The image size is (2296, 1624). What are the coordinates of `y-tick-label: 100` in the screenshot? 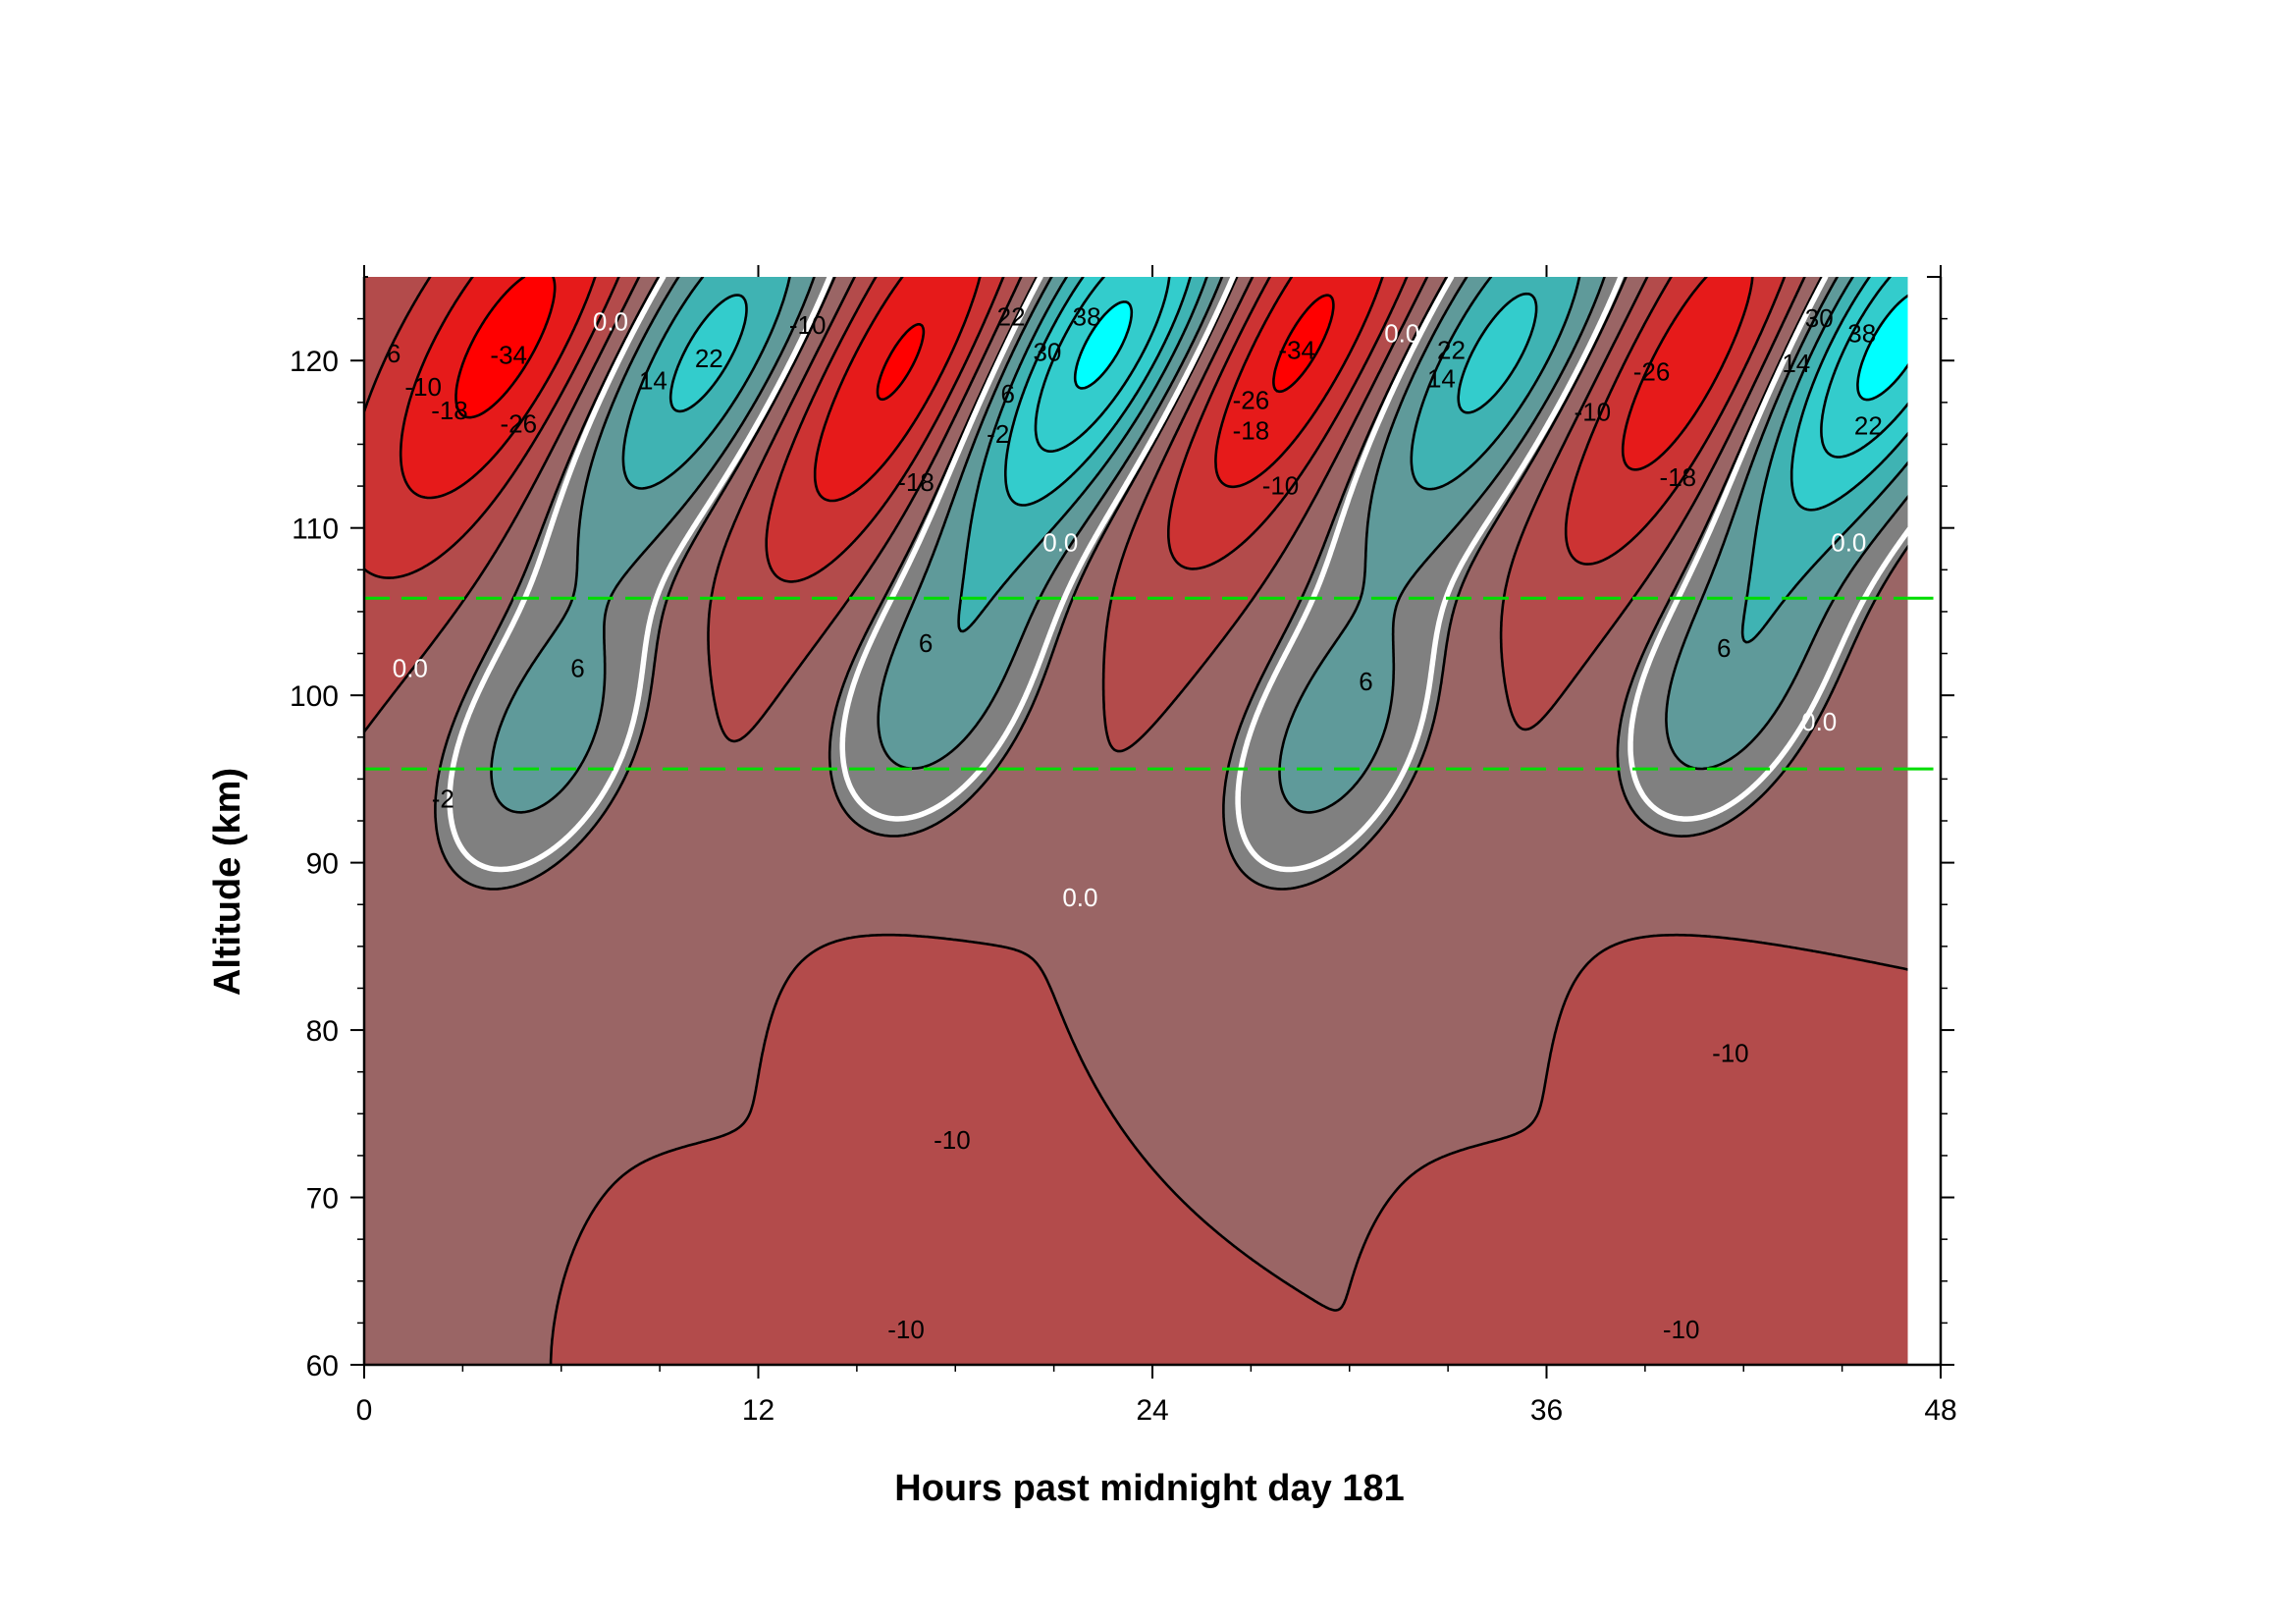 It's located at (314, 696).